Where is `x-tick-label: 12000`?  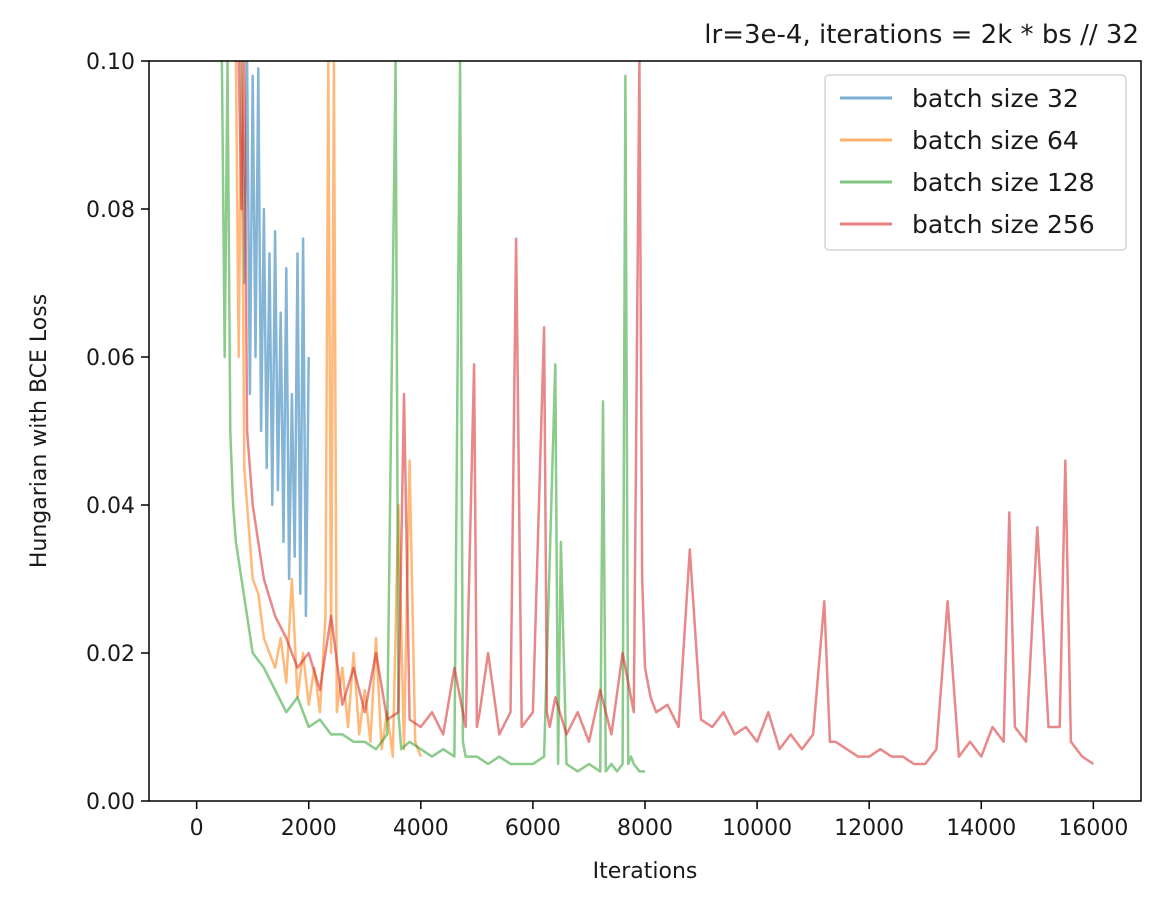 x-tick-label: 12000 is located at coordinates (869, 828).